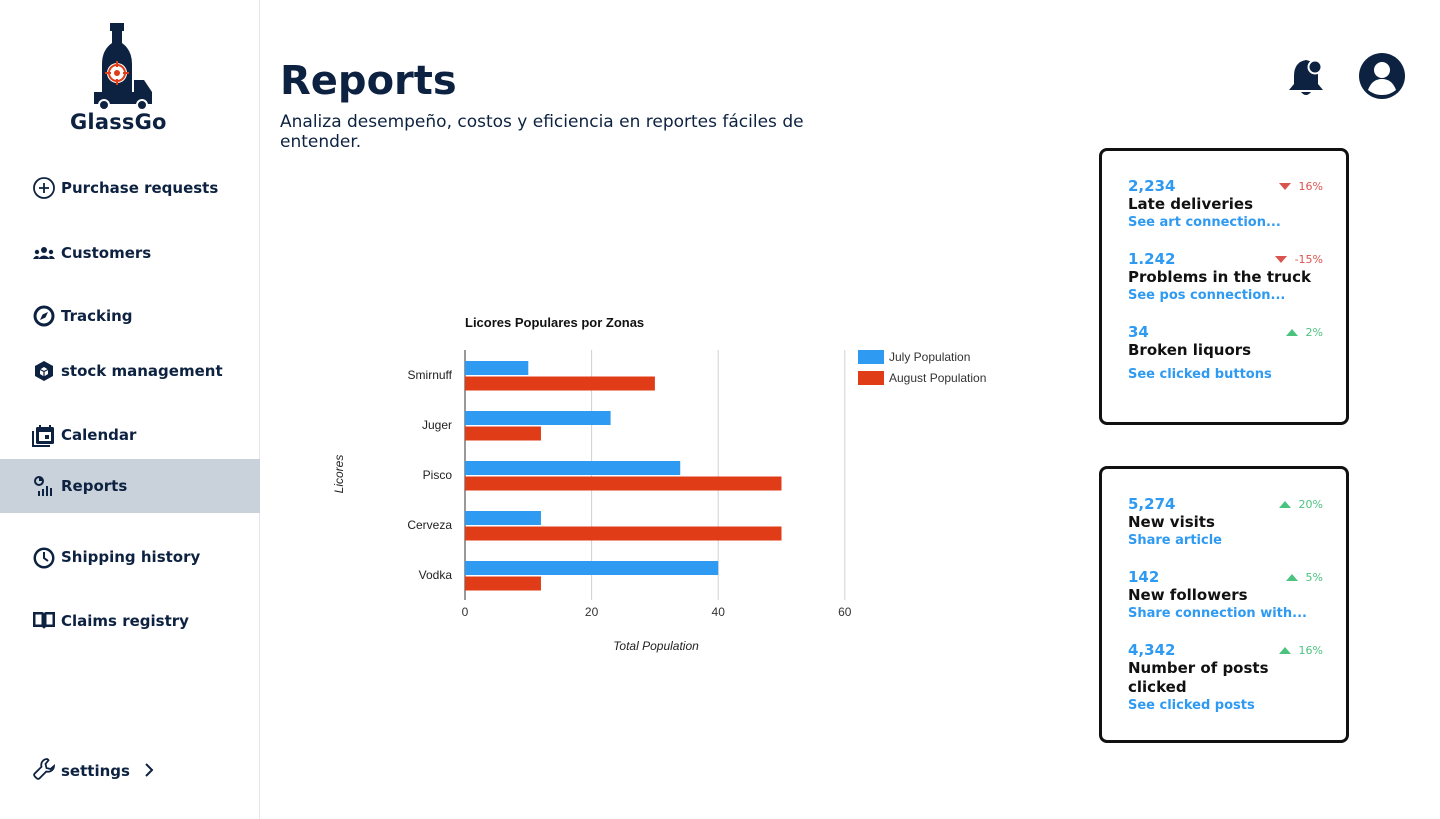 The width and height of the screenshot is (1440, 819). What do you see at coordinates (554, 322) in the screenshot?
I see `chart-title: Licores Populares por Zonas` at bounding box center [554, 322].